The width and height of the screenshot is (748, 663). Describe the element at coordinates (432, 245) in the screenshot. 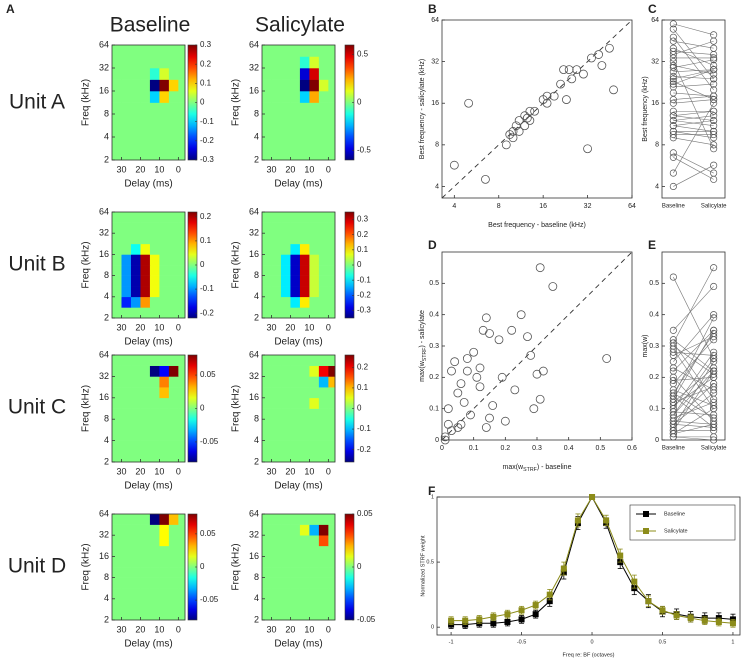

I see `panel-label: D` at that location.